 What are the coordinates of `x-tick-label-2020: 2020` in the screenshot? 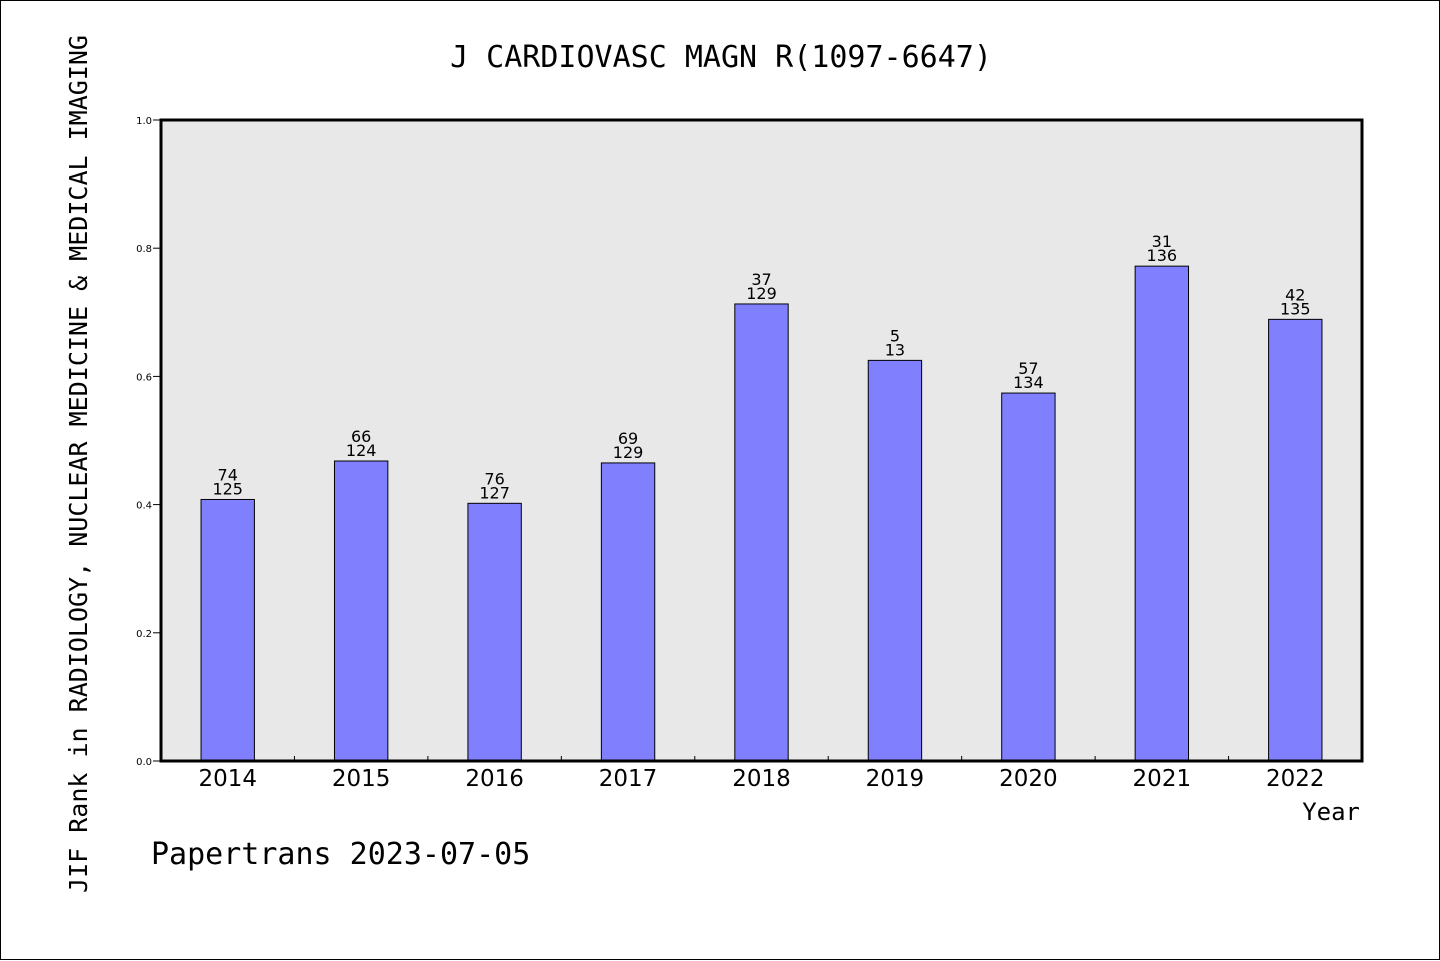 It's located at (1028, 779).